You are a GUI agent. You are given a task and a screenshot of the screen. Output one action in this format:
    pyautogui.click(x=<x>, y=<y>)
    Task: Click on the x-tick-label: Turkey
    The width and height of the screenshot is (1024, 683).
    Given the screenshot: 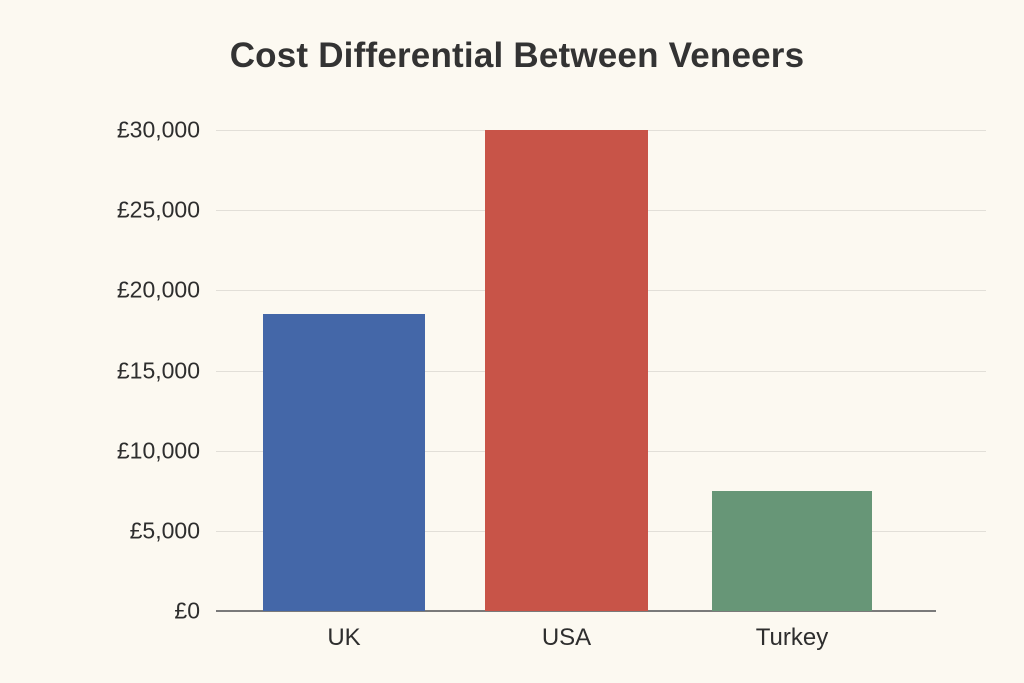 What is the action you would take?
    pyautogui.click(x=792, y=637)
    